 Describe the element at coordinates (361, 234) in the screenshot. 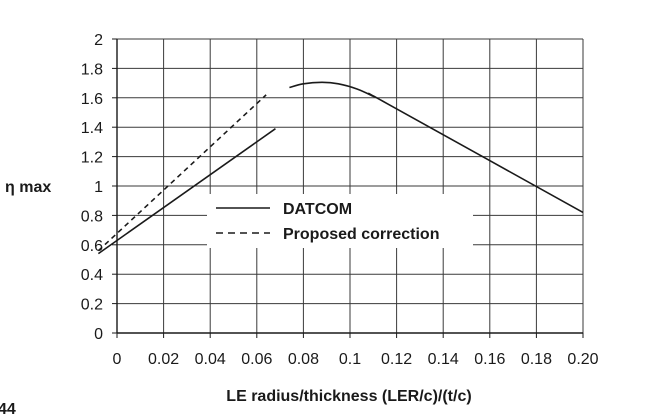

I see `legend-label-proposed-correction: Proposed correction` at that location.